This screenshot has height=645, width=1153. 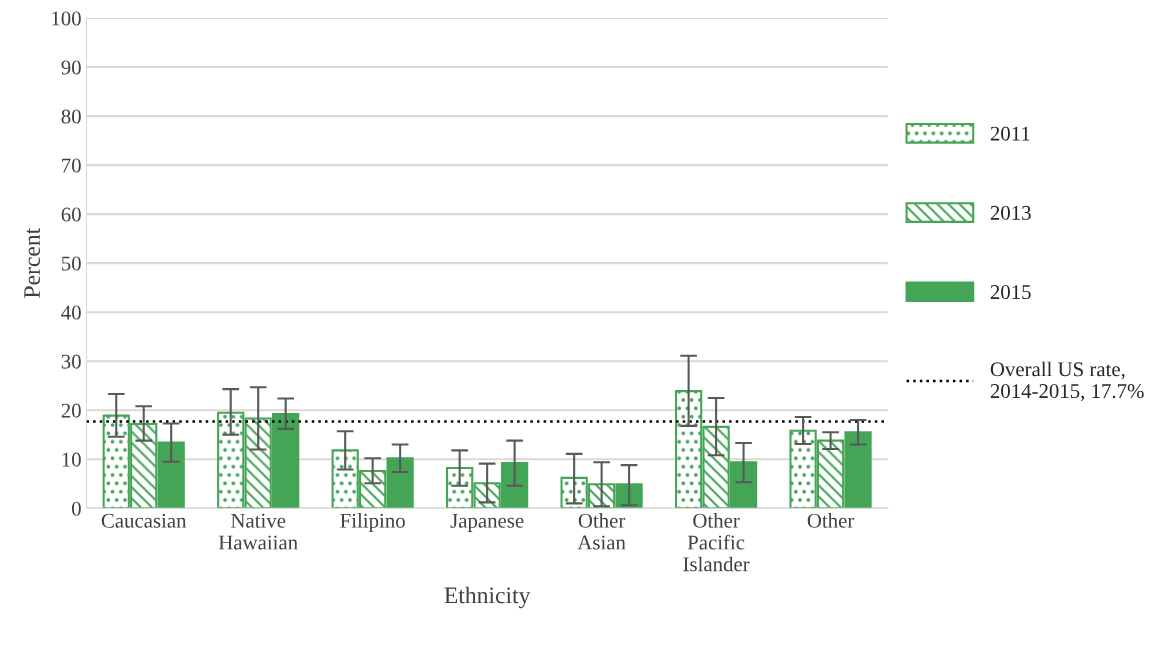 I want to click on x-axis-title: Ethnicity, so click(x=487, y=597).